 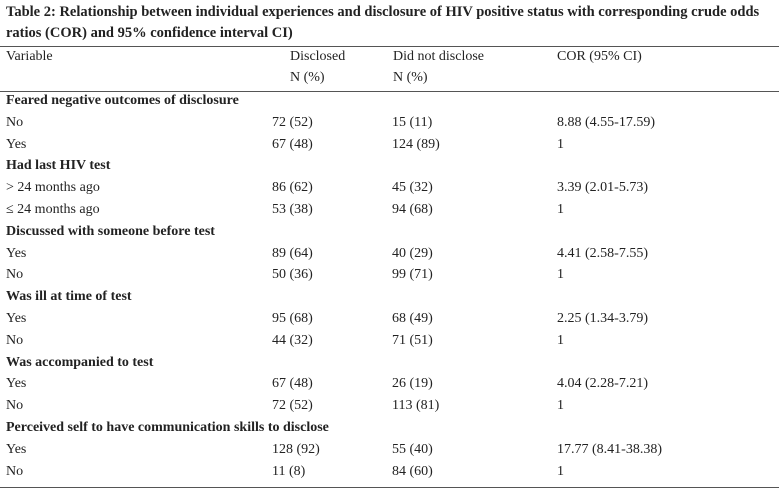 I want to click on cell: 50 (36), so click(x=292, y=275).